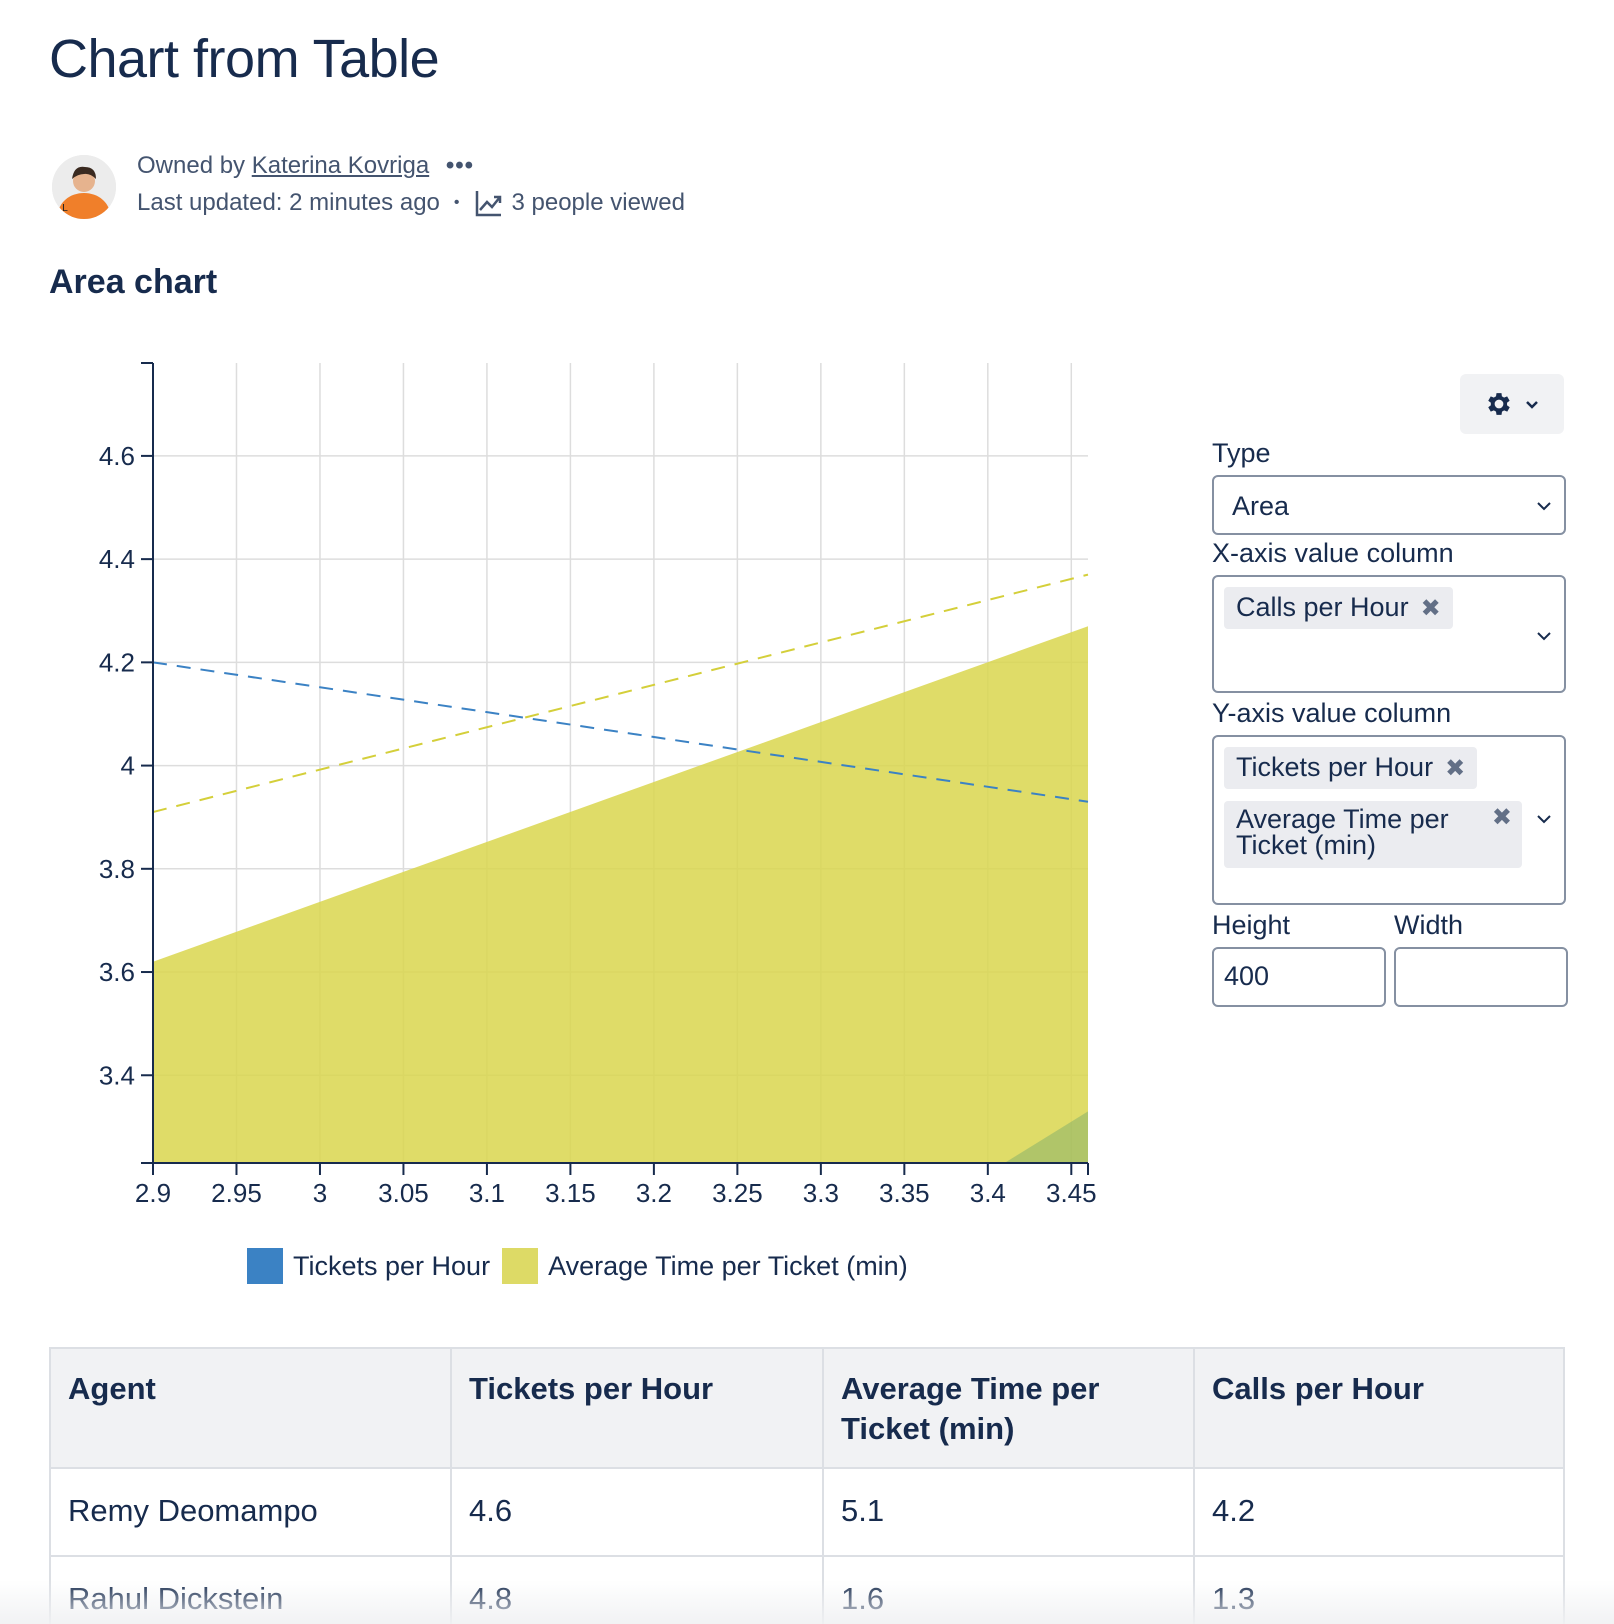 The image size is (1614, 1624). Describe the element at coordinates (988, 1191) in the screenshot. I see `x-tick-label: 3.4` at that location.